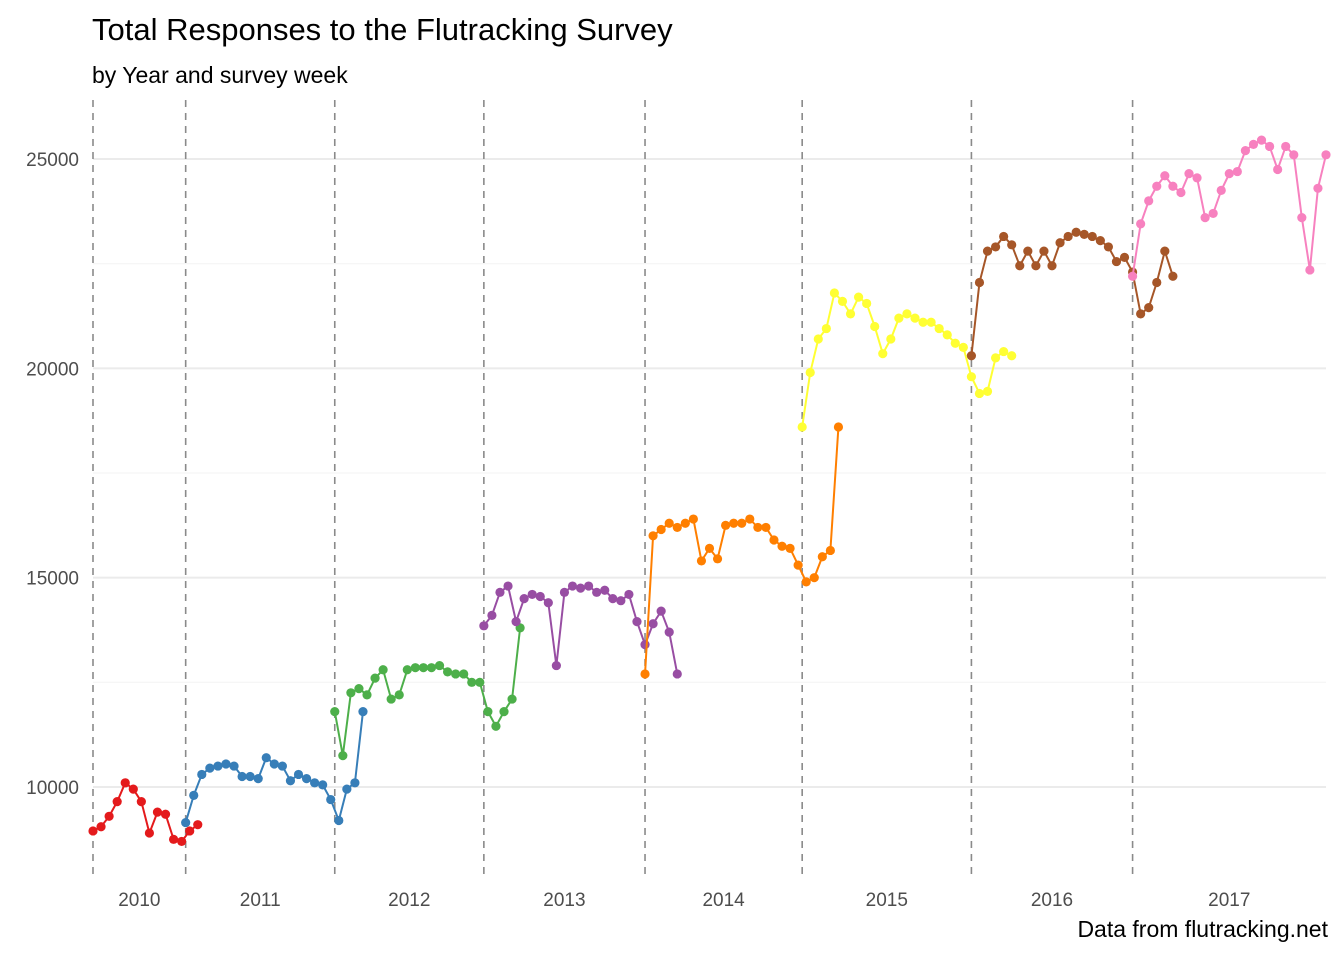 This screenshot has width=1344, height=960. What do you see at coordinates (409, 900) in the screenshot?
I see `x-tick-label: 2012` at bounding box center [409, 900].